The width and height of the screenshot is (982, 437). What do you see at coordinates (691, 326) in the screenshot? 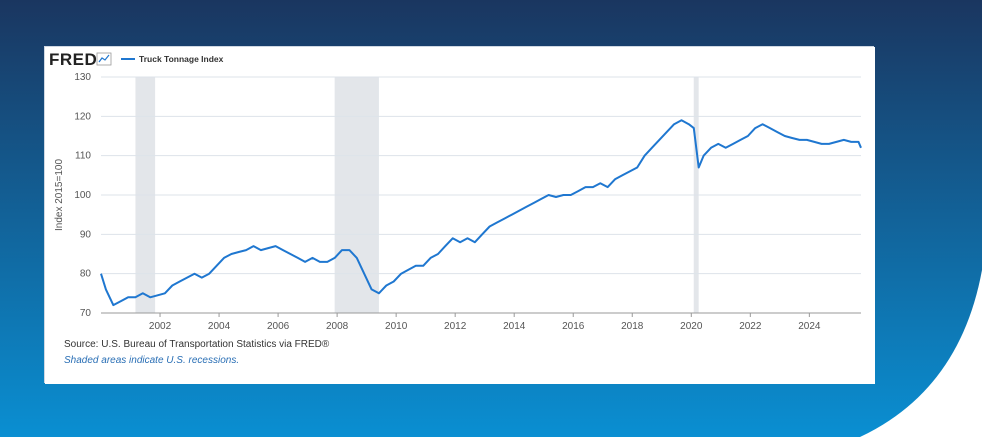
I see `x-tick-label: 2020` at bounding box center [691, 326].